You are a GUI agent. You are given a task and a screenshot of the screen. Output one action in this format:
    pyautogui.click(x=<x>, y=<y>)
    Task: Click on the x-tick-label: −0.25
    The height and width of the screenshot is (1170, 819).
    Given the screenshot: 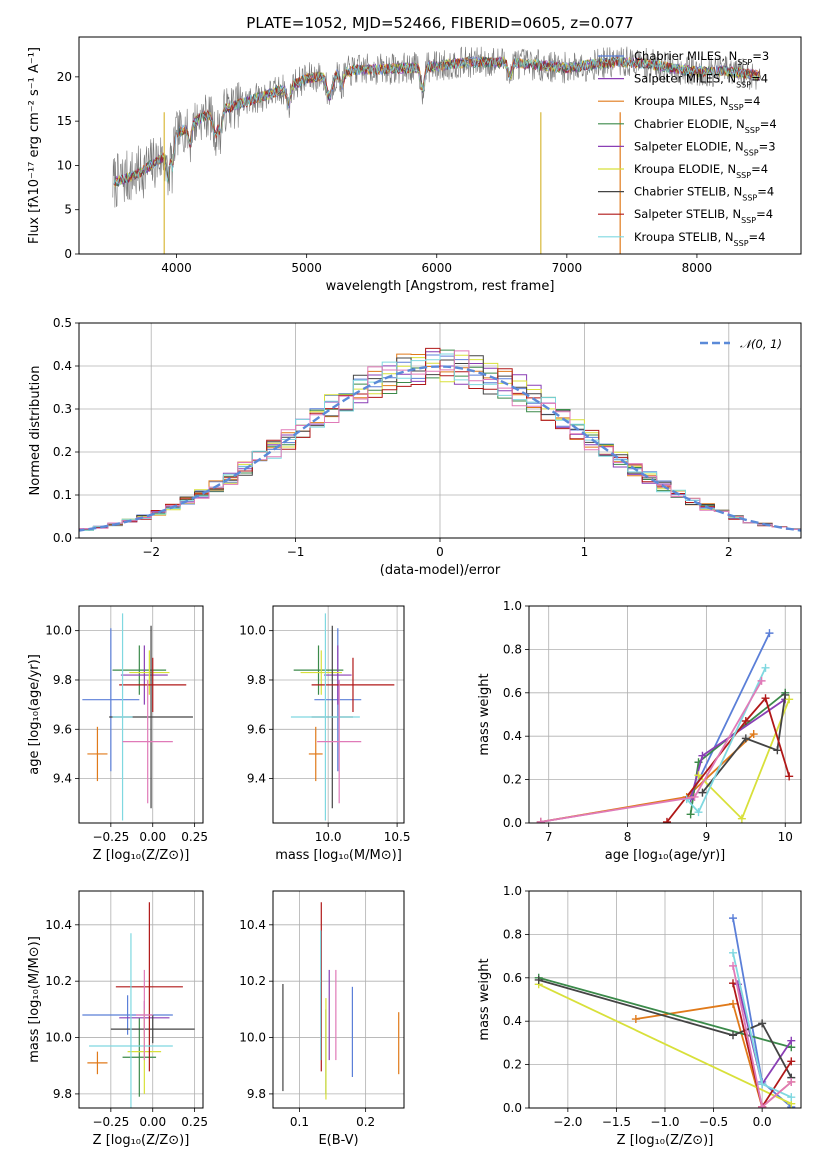 What is the action you would take?
    pyautogui.click(x=110, y=1122)
    